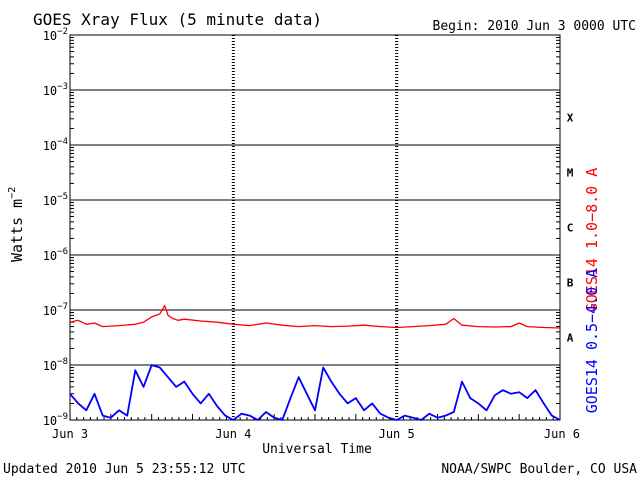  What do you see at coordinates (55, 420) in the screenshot?
I see `y-tick-label: 10⁻⁹` at bounding box center [55, 420].